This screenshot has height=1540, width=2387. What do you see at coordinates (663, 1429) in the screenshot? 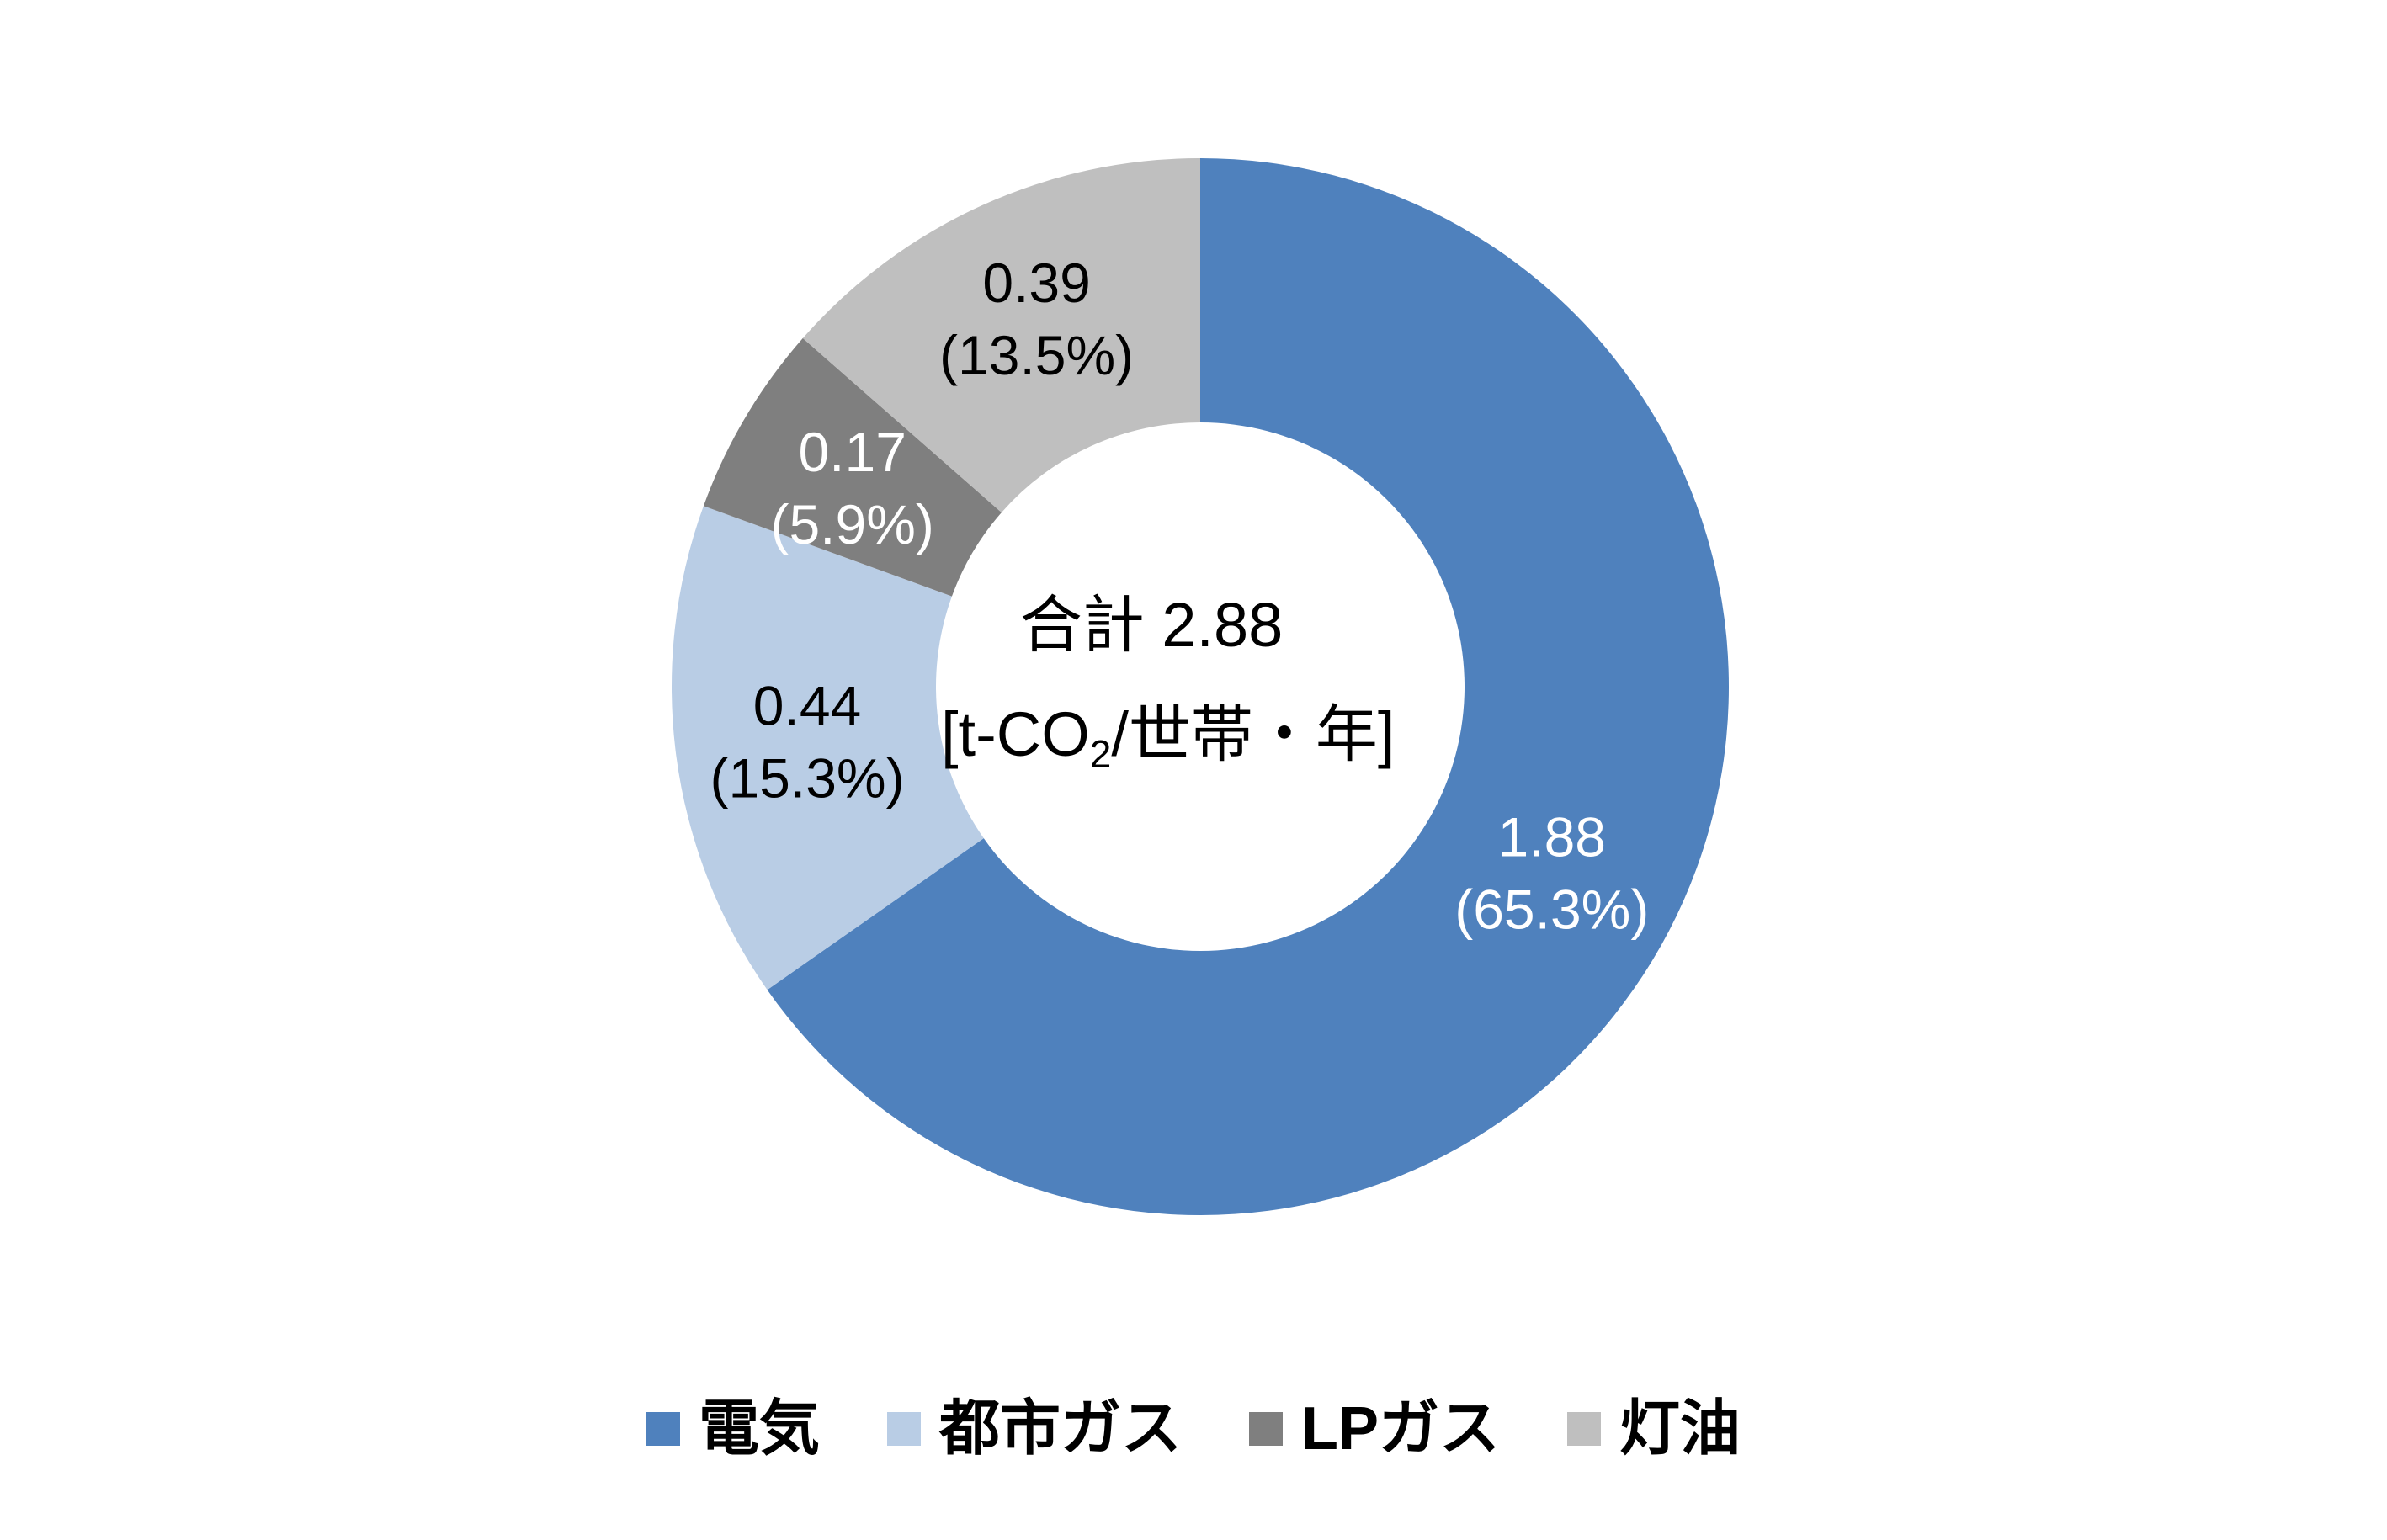
I see `legend-swatch-electricity` at bounding box center [663, 1429].